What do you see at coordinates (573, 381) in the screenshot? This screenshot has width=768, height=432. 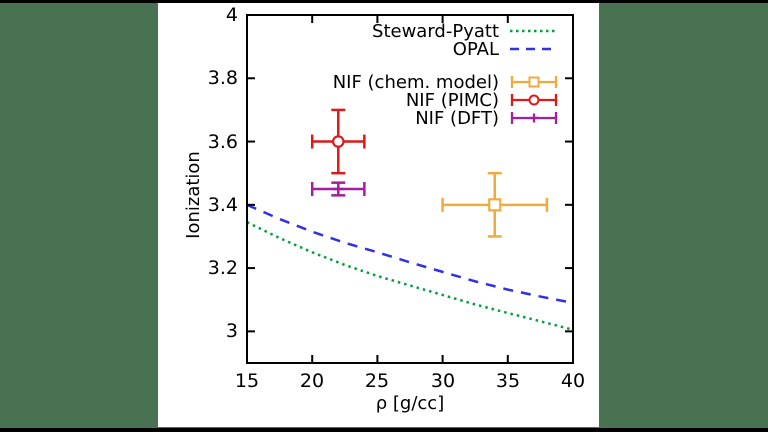 I see `x-tick-label: 40` at bounding box center [573, 381].